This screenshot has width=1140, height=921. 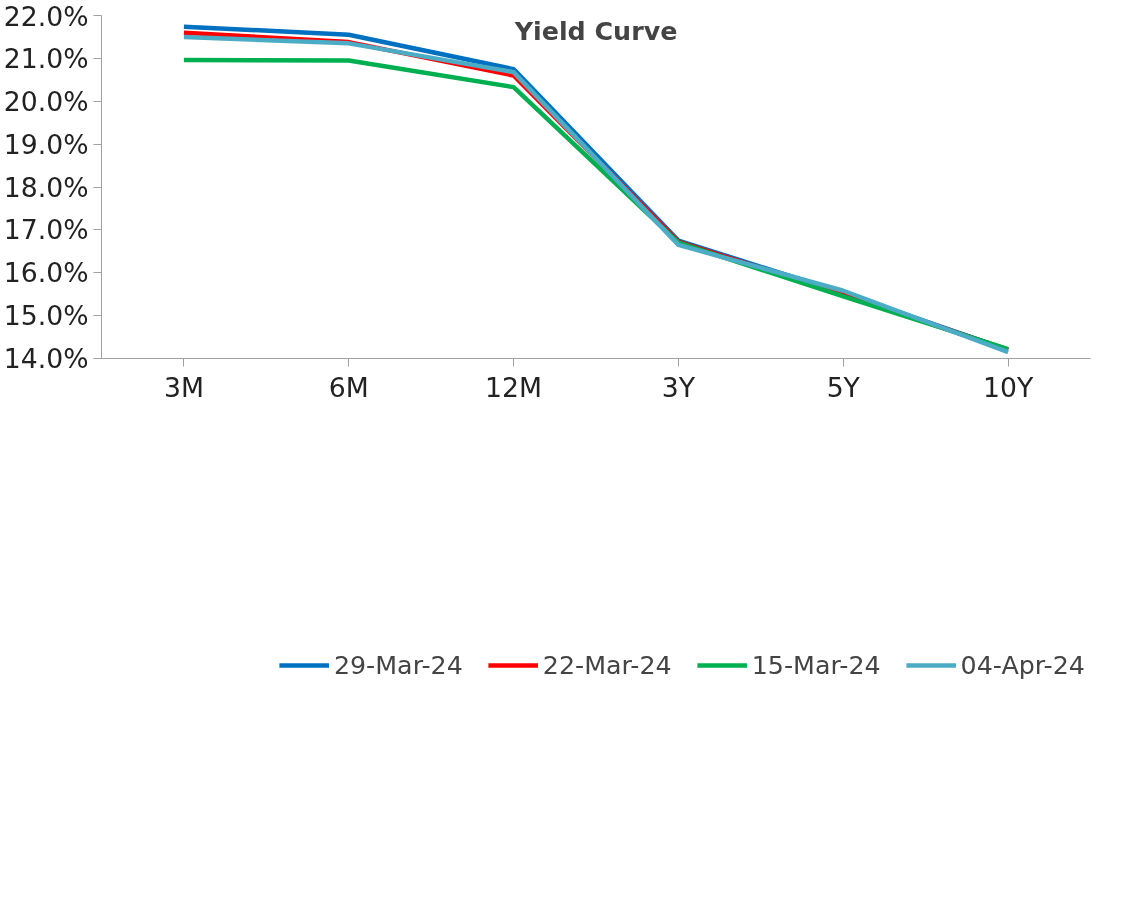 What do you see at coordinates (46, 101) in the screenshot?
I see `y-tick-label: 20.0%` at bounding box center [46, 101].